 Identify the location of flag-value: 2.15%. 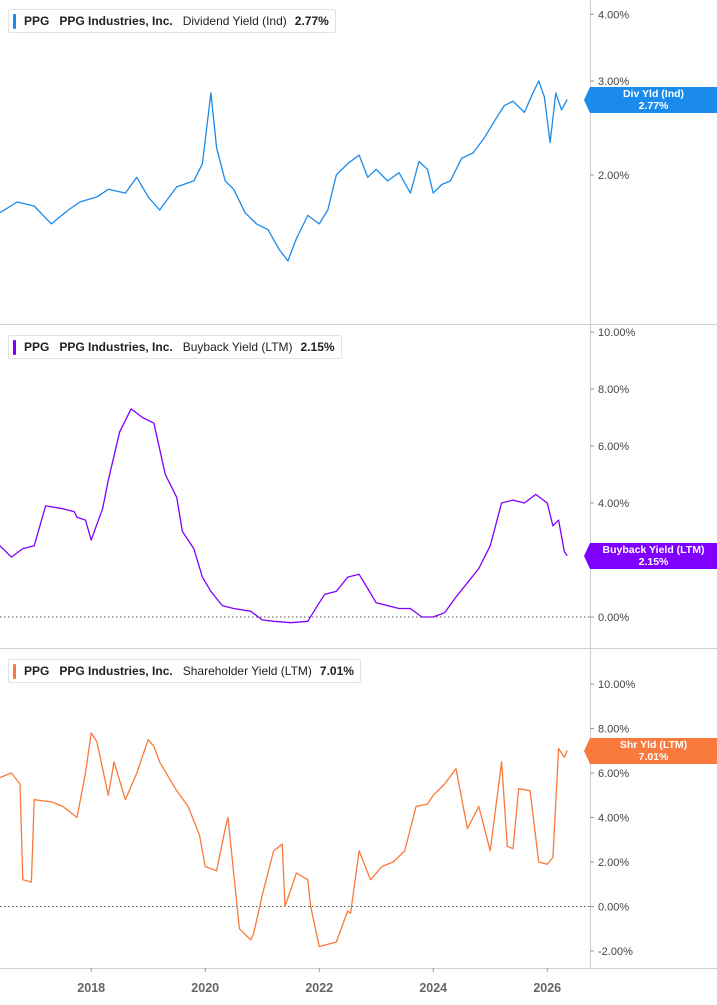
(653, 562).